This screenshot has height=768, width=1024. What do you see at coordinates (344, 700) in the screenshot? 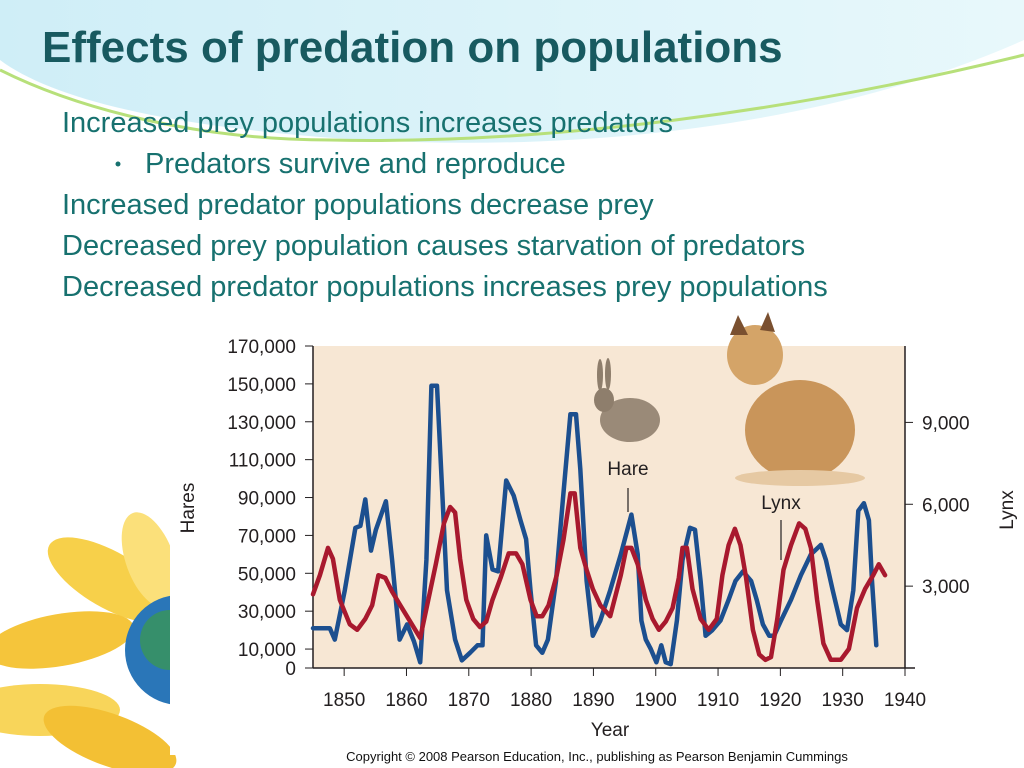
I see `x-tick-label: 1850` at bounding box center [344, 700].